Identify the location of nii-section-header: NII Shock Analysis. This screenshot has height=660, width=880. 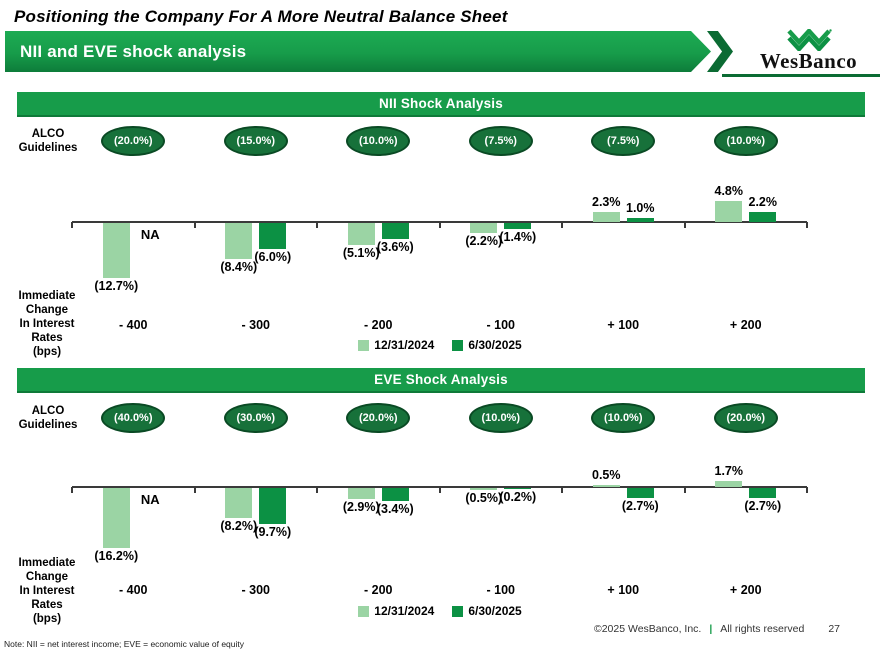
(441, 104).